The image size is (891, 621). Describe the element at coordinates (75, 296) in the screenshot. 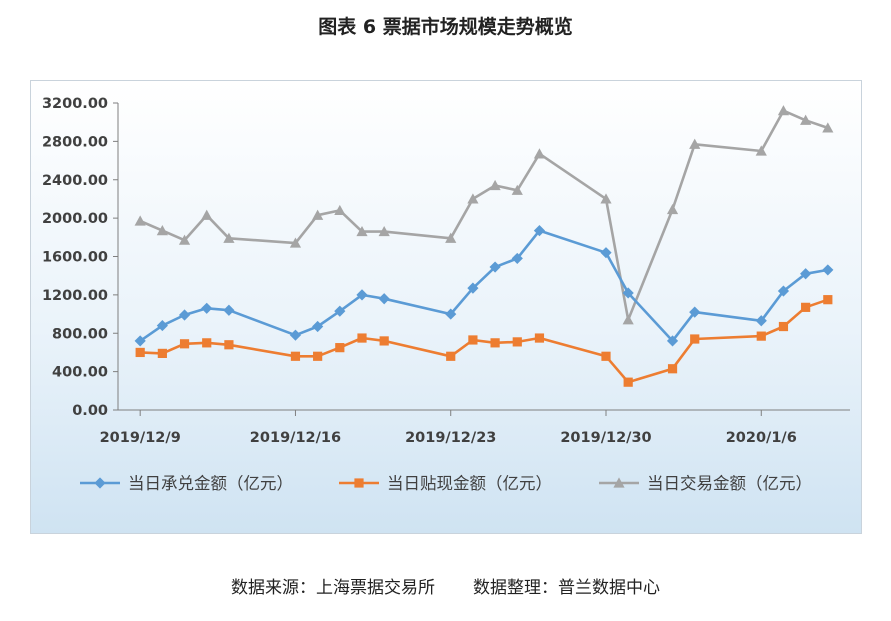

I see `y-tick-label: 1200.00` at that location.